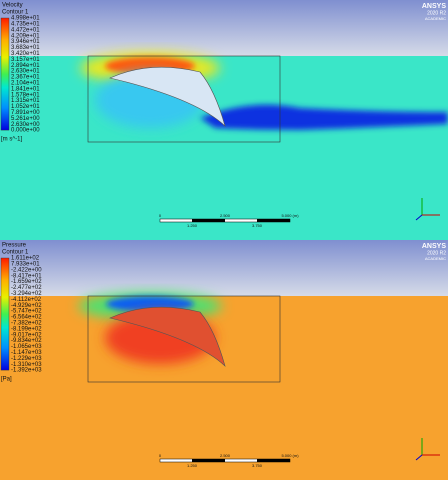 This screenshot has width=448, height=480. Describe the element at coordinates (25, 101) in the screenshot. I see `legend-label: 1.315e+01` at that location.